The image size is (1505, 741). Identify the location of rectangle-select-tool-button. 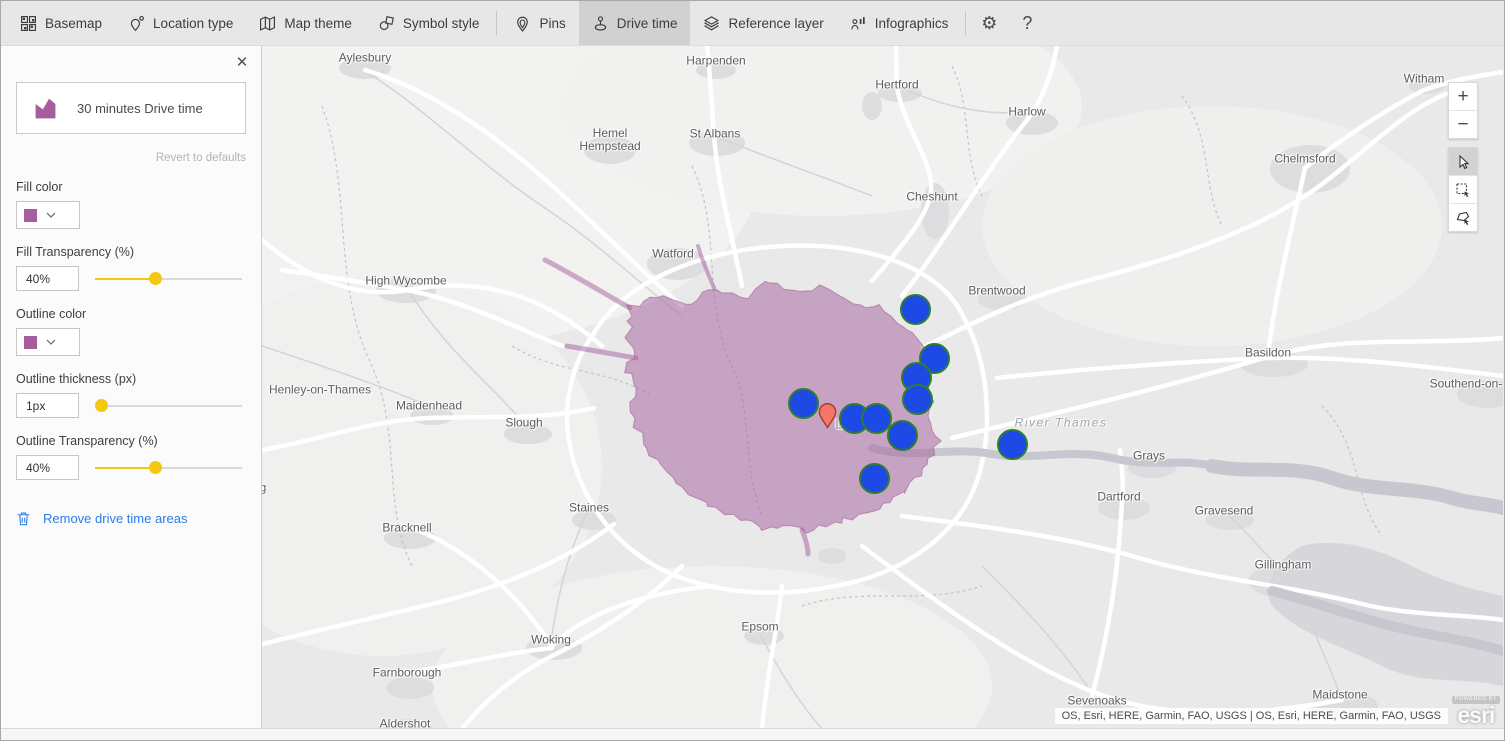
(1463, 189).